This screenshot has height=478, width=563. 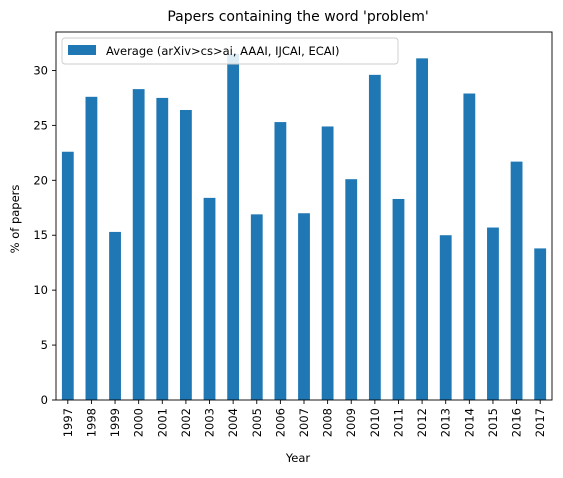 What do you see at coordinates (469, 422) in the screenshot?
I see `x-tick-label-2014: 2014` at bounding box center [469, 422].